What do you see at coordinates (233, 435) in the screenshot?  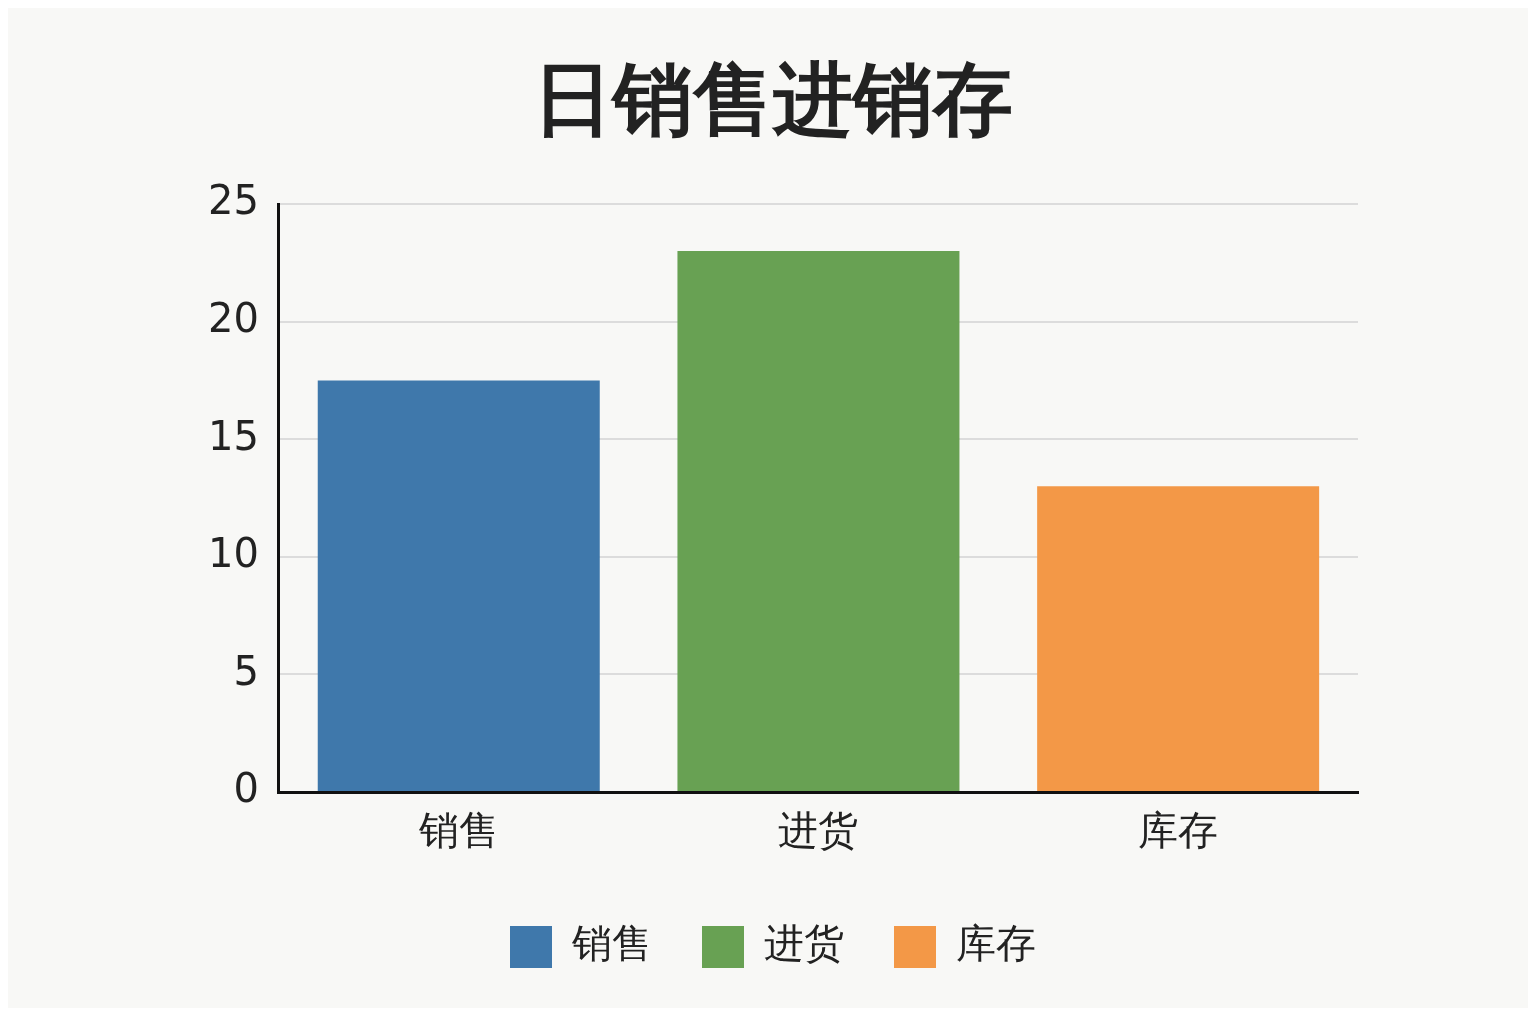 I see `y-tick-label: 15` at bounding box center [233, 435].